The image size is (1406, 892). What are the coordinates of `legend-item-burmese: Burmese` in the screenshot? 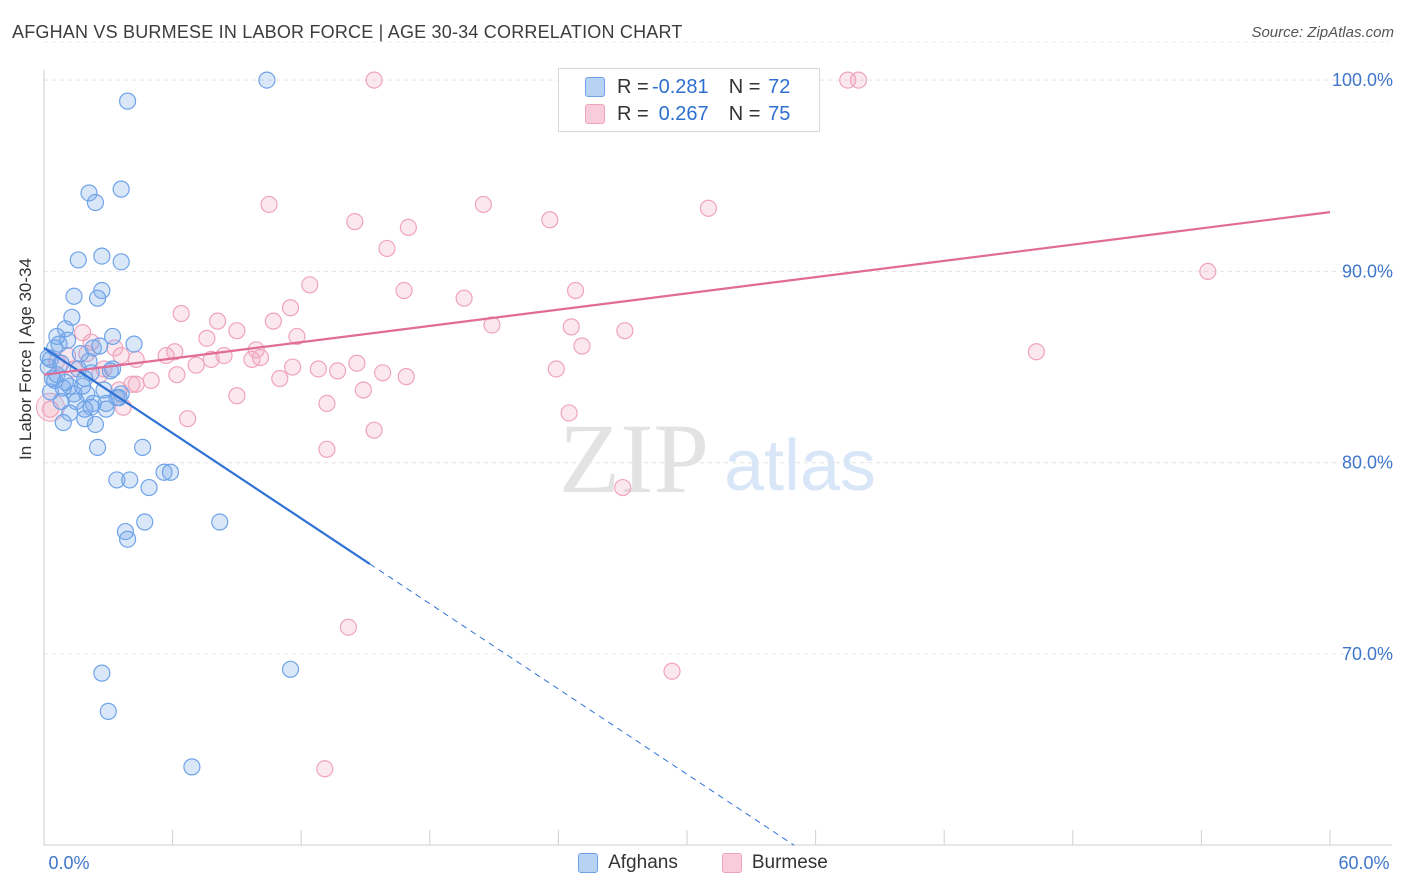 It's located at (774, 863).